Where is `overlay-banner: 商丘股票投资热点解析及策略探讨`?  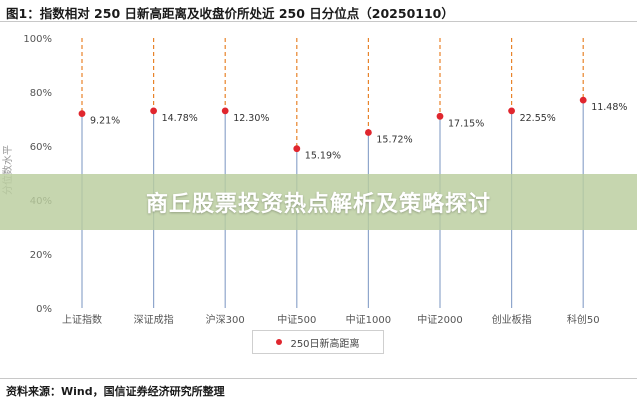 overlay-banner: 商丘股票投资热点解析及策略探讨 is located at coordinates (318, 202).